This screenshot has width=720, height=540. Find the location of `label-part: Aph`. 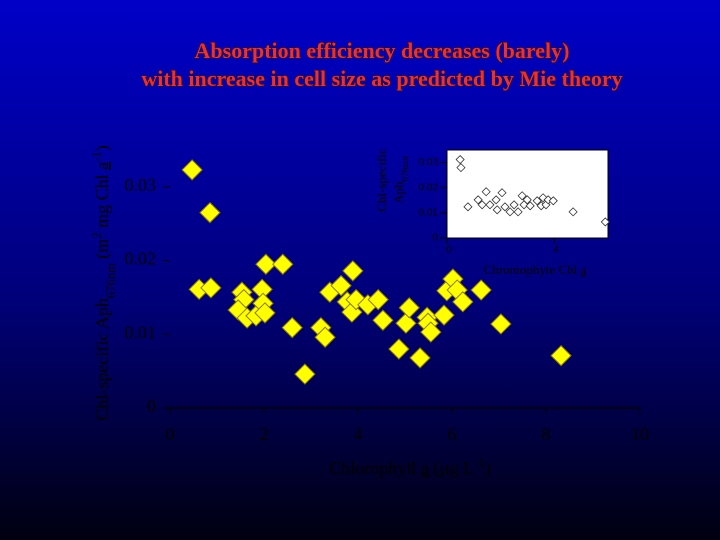

label-part: Aph is located at coordinates (398, 192).